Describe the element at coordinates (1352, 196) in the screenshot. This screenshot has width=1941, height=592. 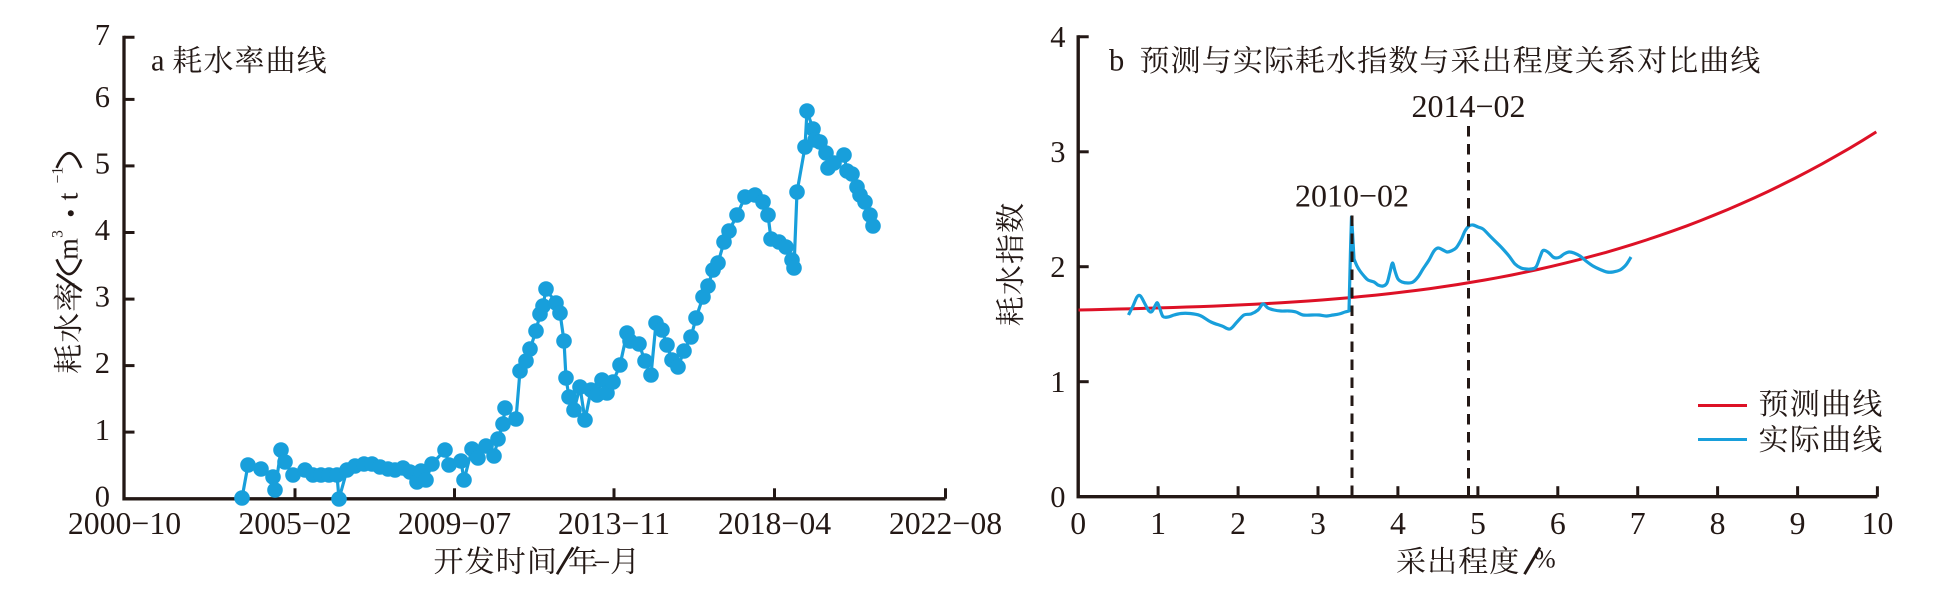
I see `svg-text: 2010−02` at that location.